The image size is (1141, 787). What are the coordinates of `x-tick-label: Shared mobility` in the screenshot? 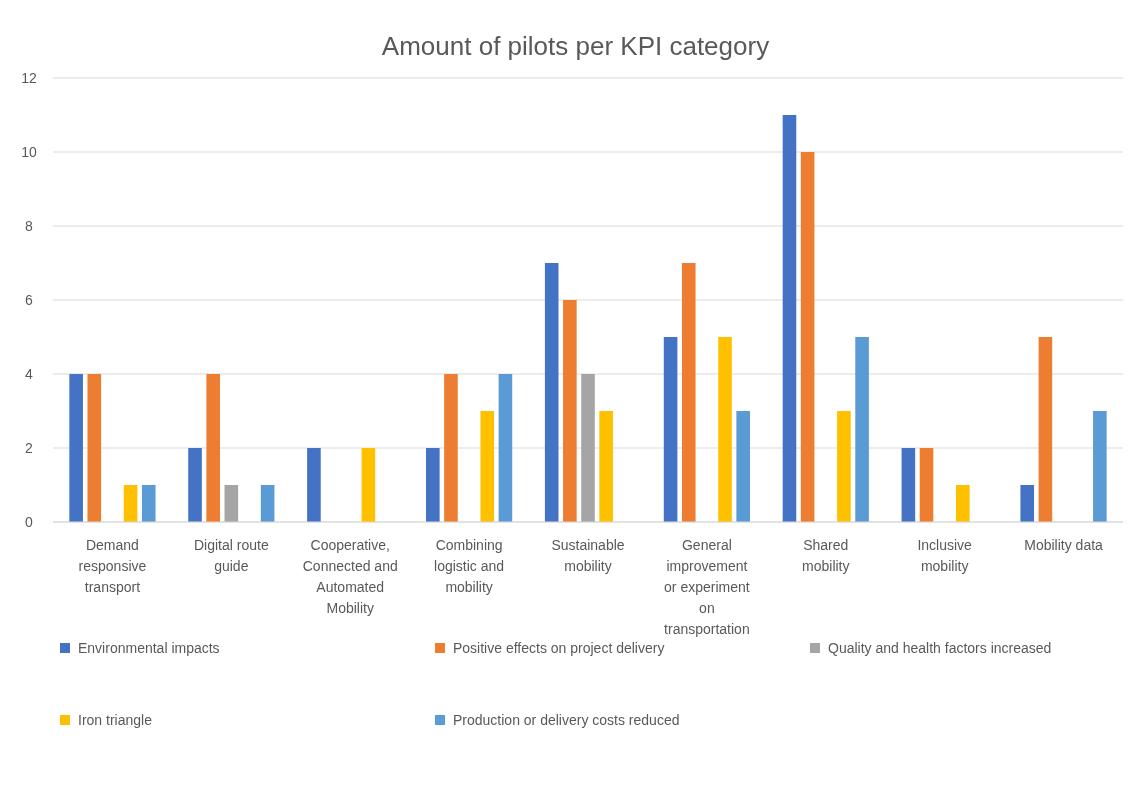 It's located at (826, 555).